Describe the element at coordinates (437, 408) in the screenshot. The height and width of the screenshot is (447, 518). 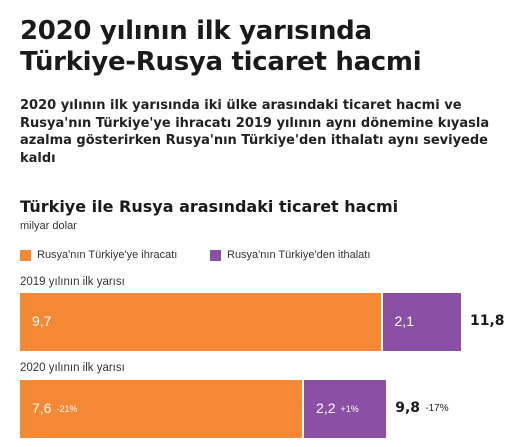
I see `total-change-label: -17%` at that location.